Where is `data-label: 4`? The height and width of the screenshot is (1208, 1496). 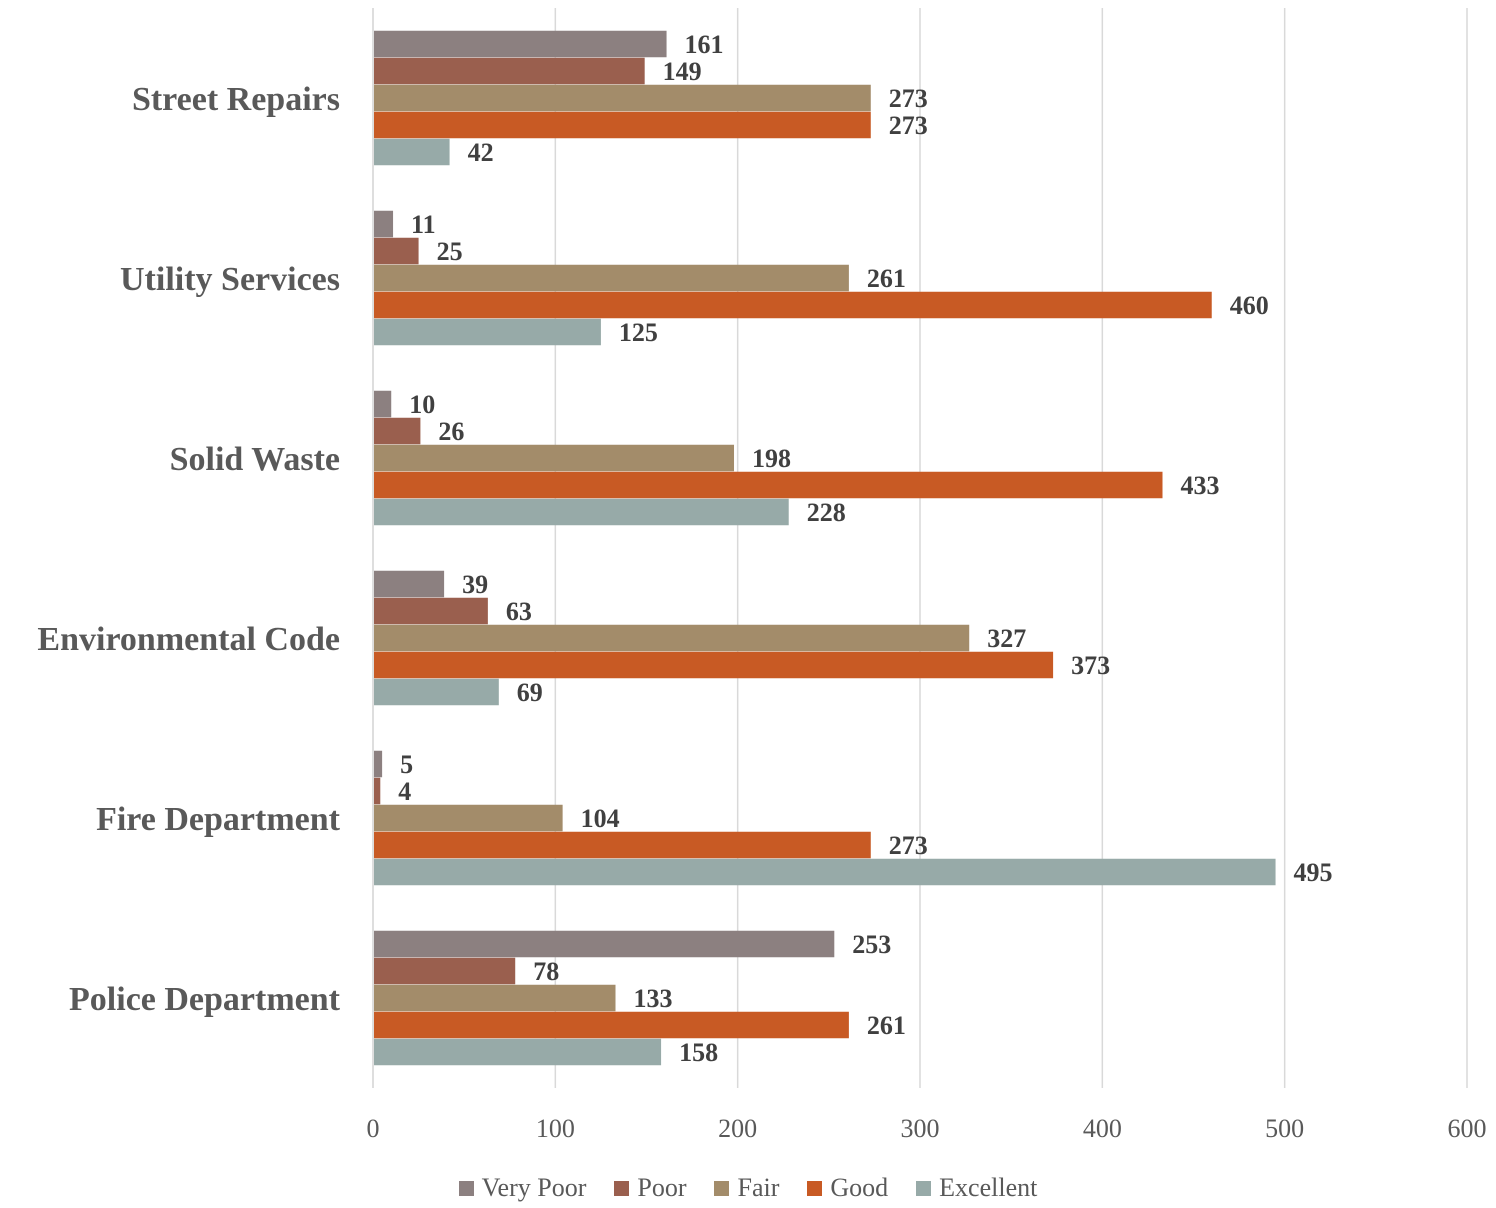
data-label: 4 is located at coordinates (404, 791).